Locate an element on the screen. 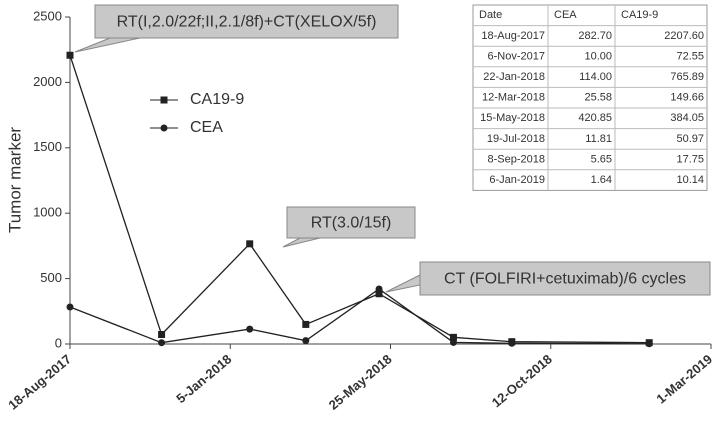 The width and height of the screenshot is (721, 438). table-header: Date is located at coordinates (490, 15).